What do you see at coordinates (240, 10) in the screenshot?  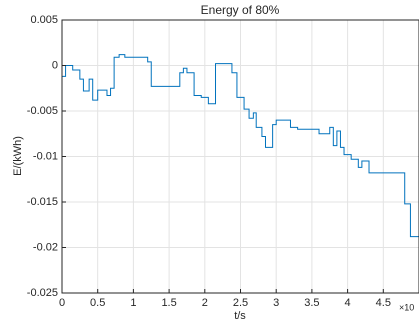 I see `chart-title: Energy of 80%` at bounding box center [240, 10].